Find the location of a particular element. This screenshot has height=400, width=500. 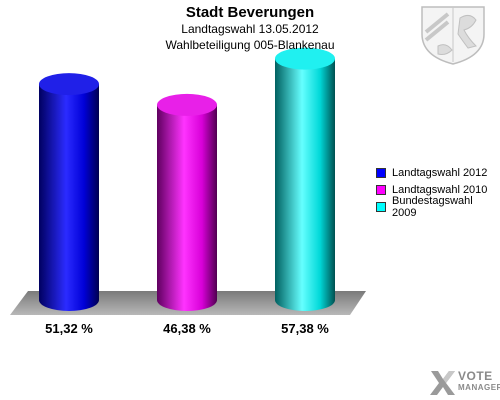

coat-of-arms-icon is located at coordinates (453, 35).